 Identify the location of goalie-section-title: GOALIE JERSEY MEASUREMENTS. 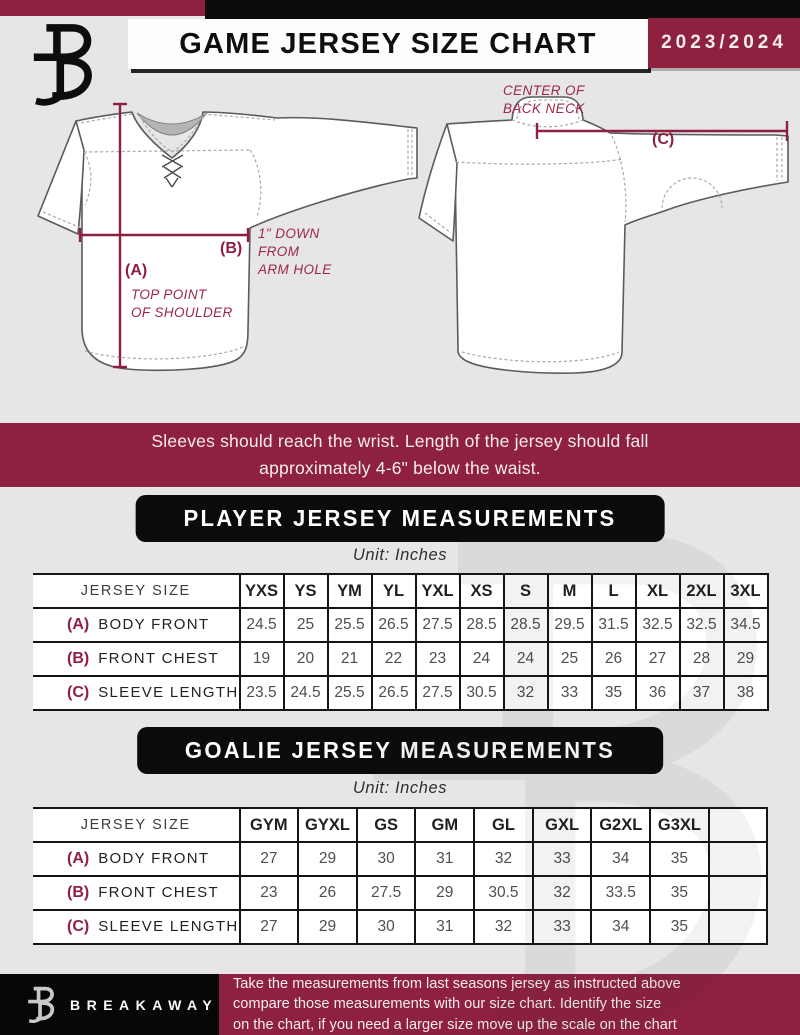
(400, 750).